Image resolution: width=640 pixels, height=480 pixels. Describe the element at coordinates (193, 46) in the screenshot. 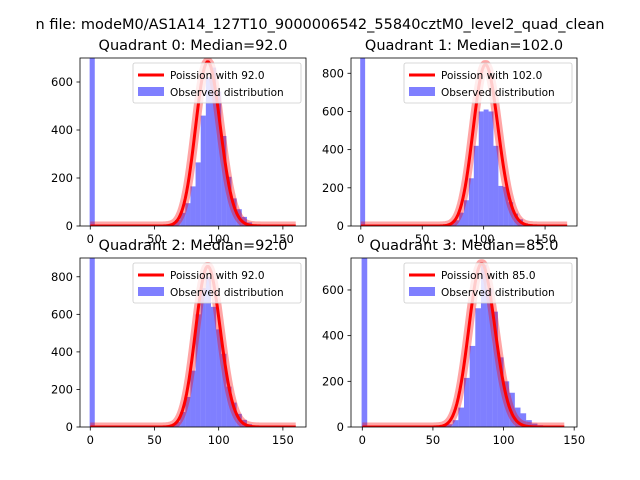

I see `subplot-title: Quadrant 0: Median=92.0` at that location.